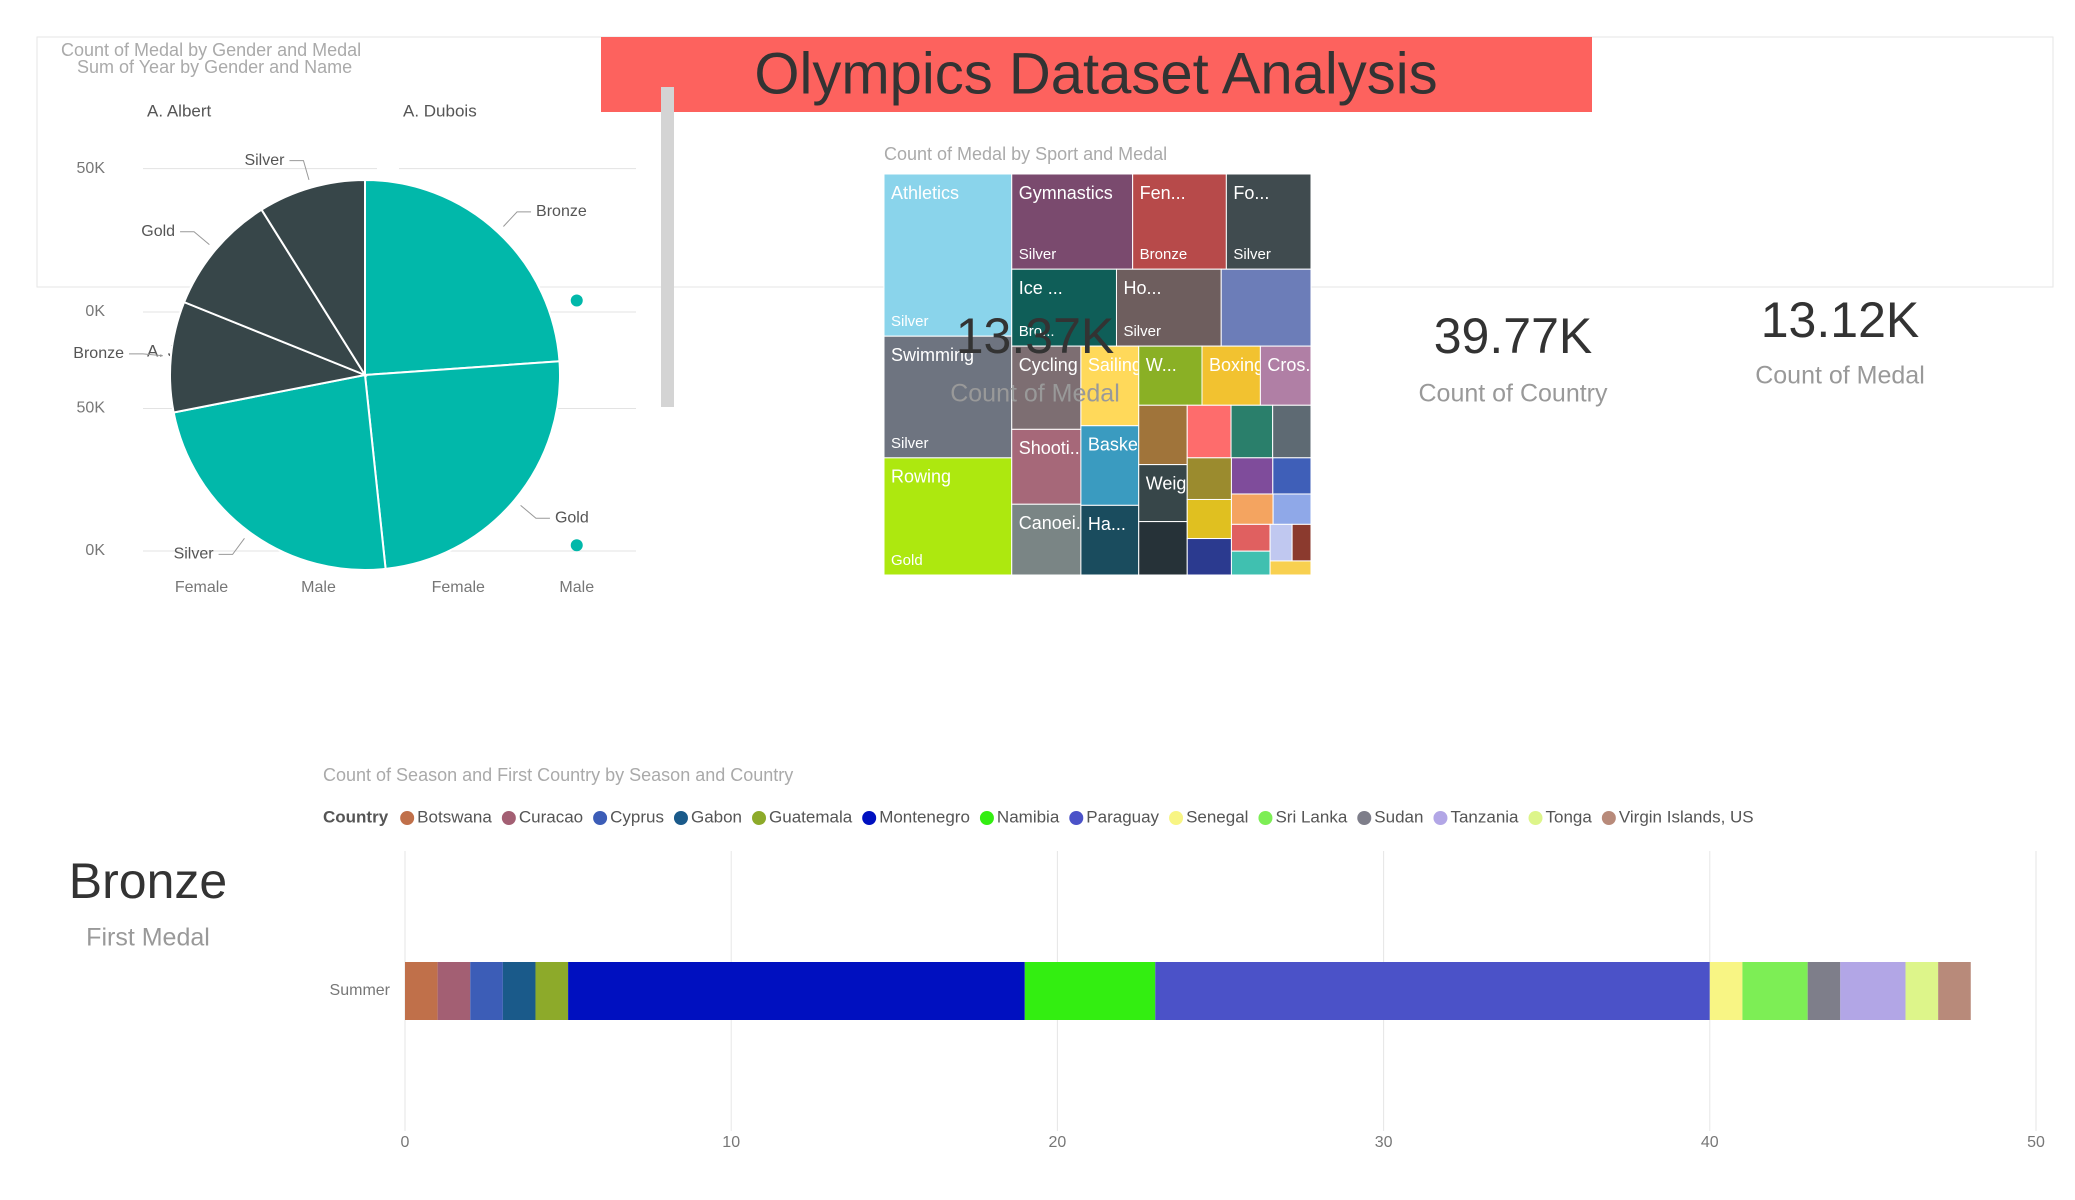 This screenshot has width=2075, height=1200. I want to click on legend-label: Cyprus, so click(637, 816).